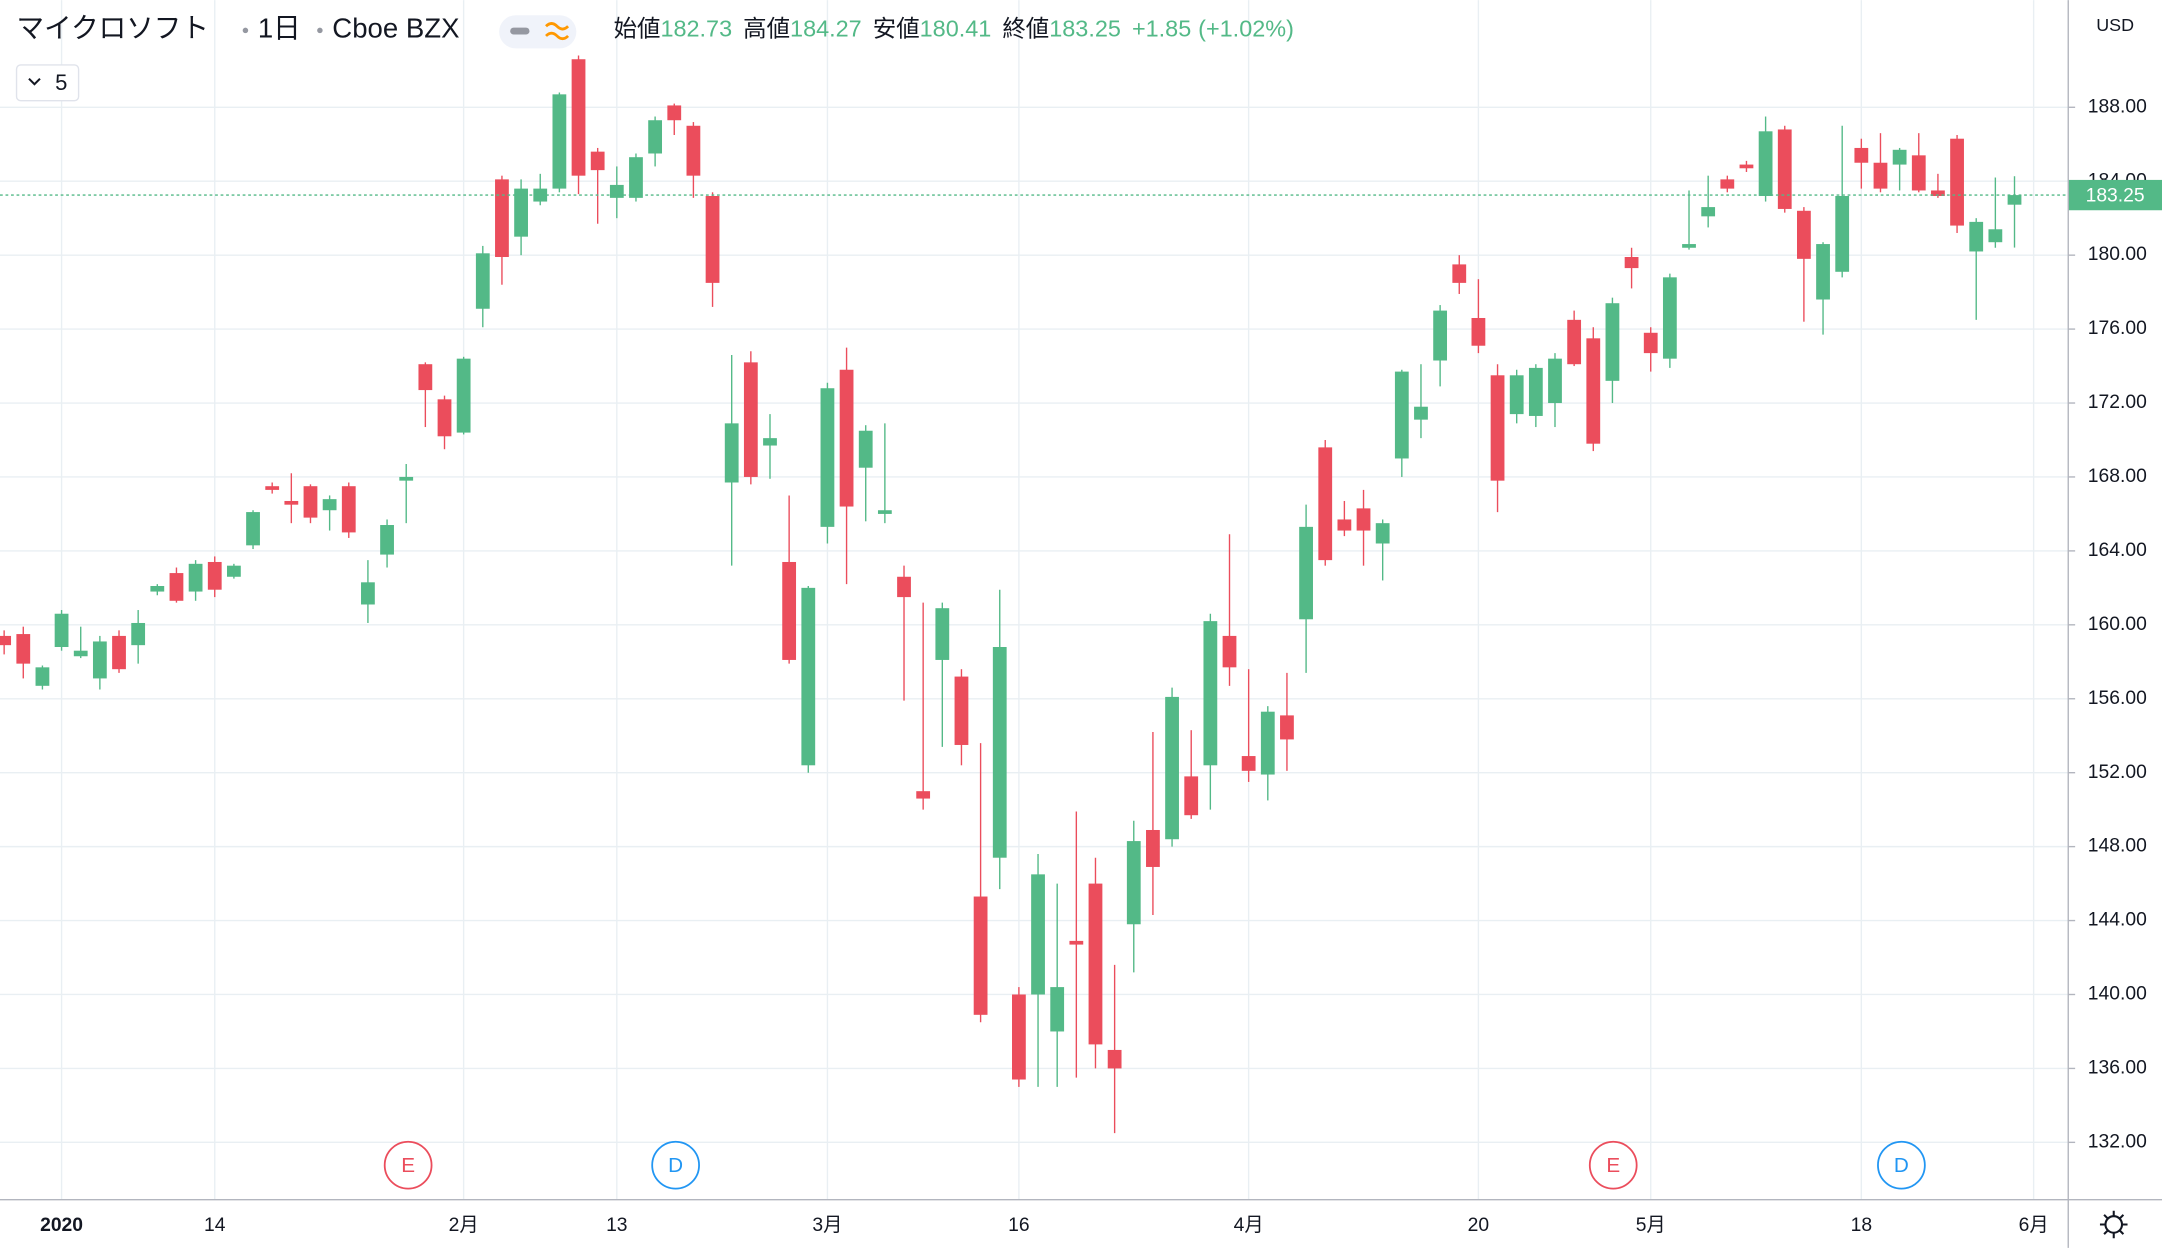 This screenshot has width=2162, height=1248. Describe the element at coordinates (1861, 1225) in the screenshot. I see `x-tick-label: 18` at that location.